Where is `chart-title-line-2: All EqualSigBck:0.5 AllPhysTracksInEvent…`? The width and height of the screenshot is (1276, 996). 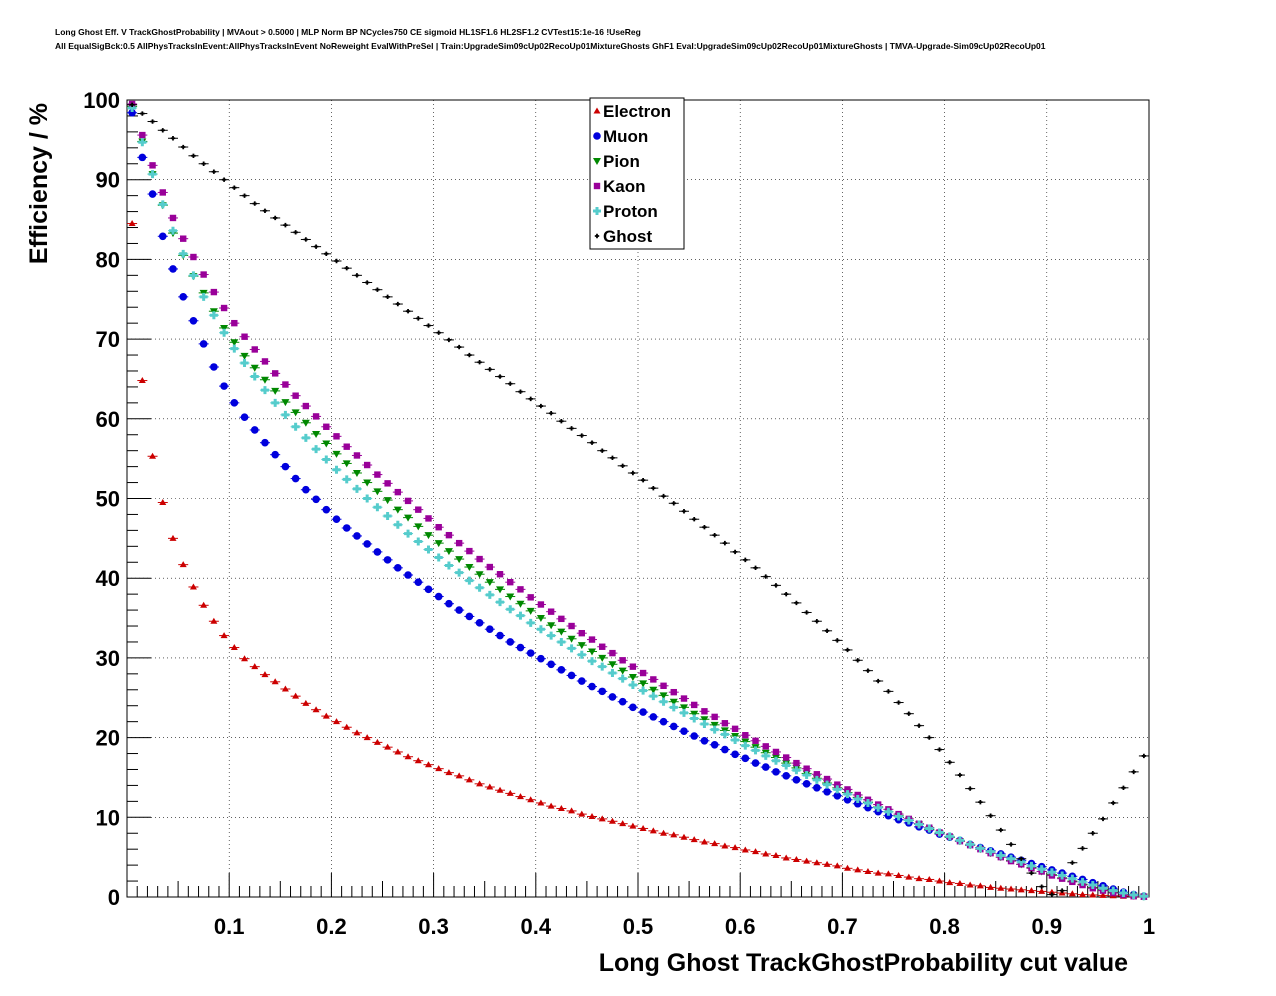 chart-title-line-2: All EqualSigBck:0.5 AllPhysTracksInEvent… is located at coordinates (550, 46).